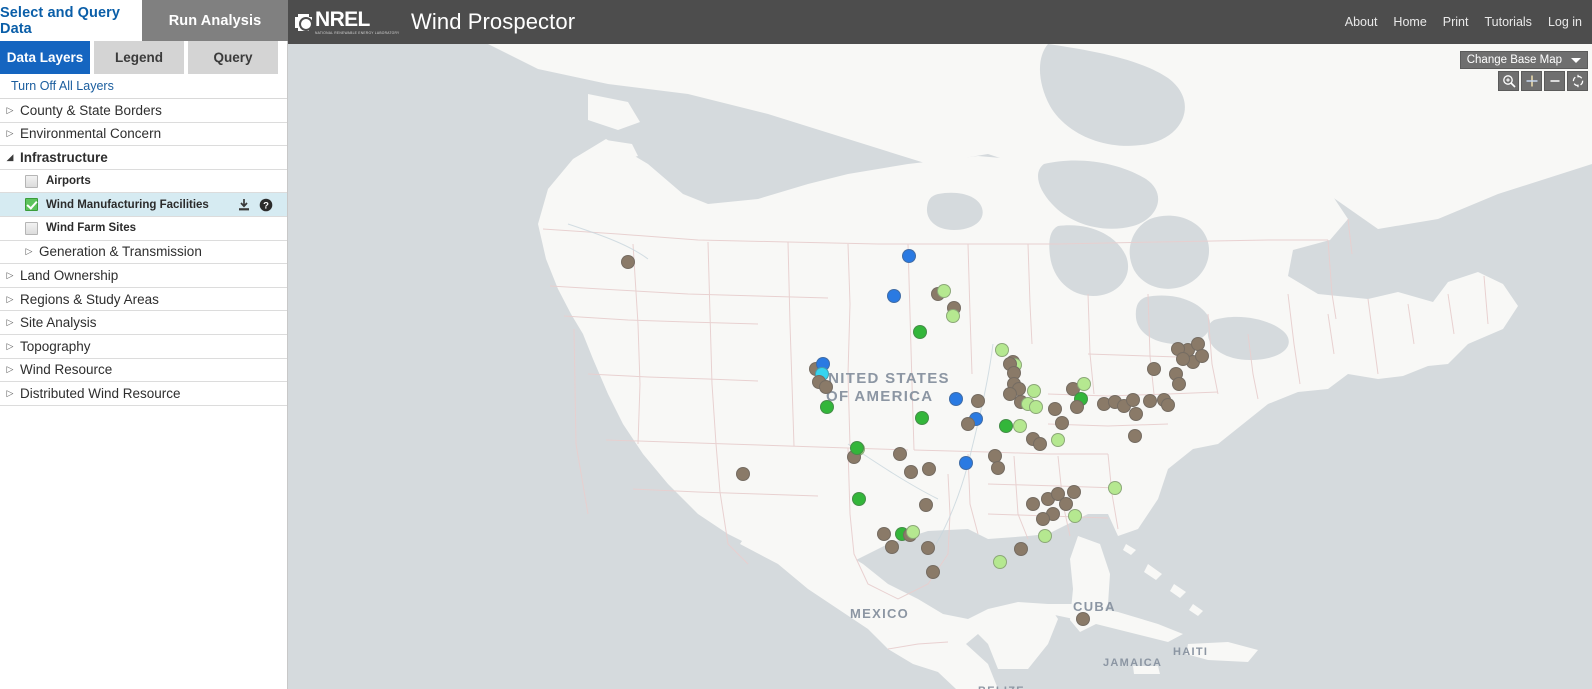 The image size is (1592, 689). Describe the element at coordinates (266, 205) in the screenshot. I see `help-icon: ?` at that location.